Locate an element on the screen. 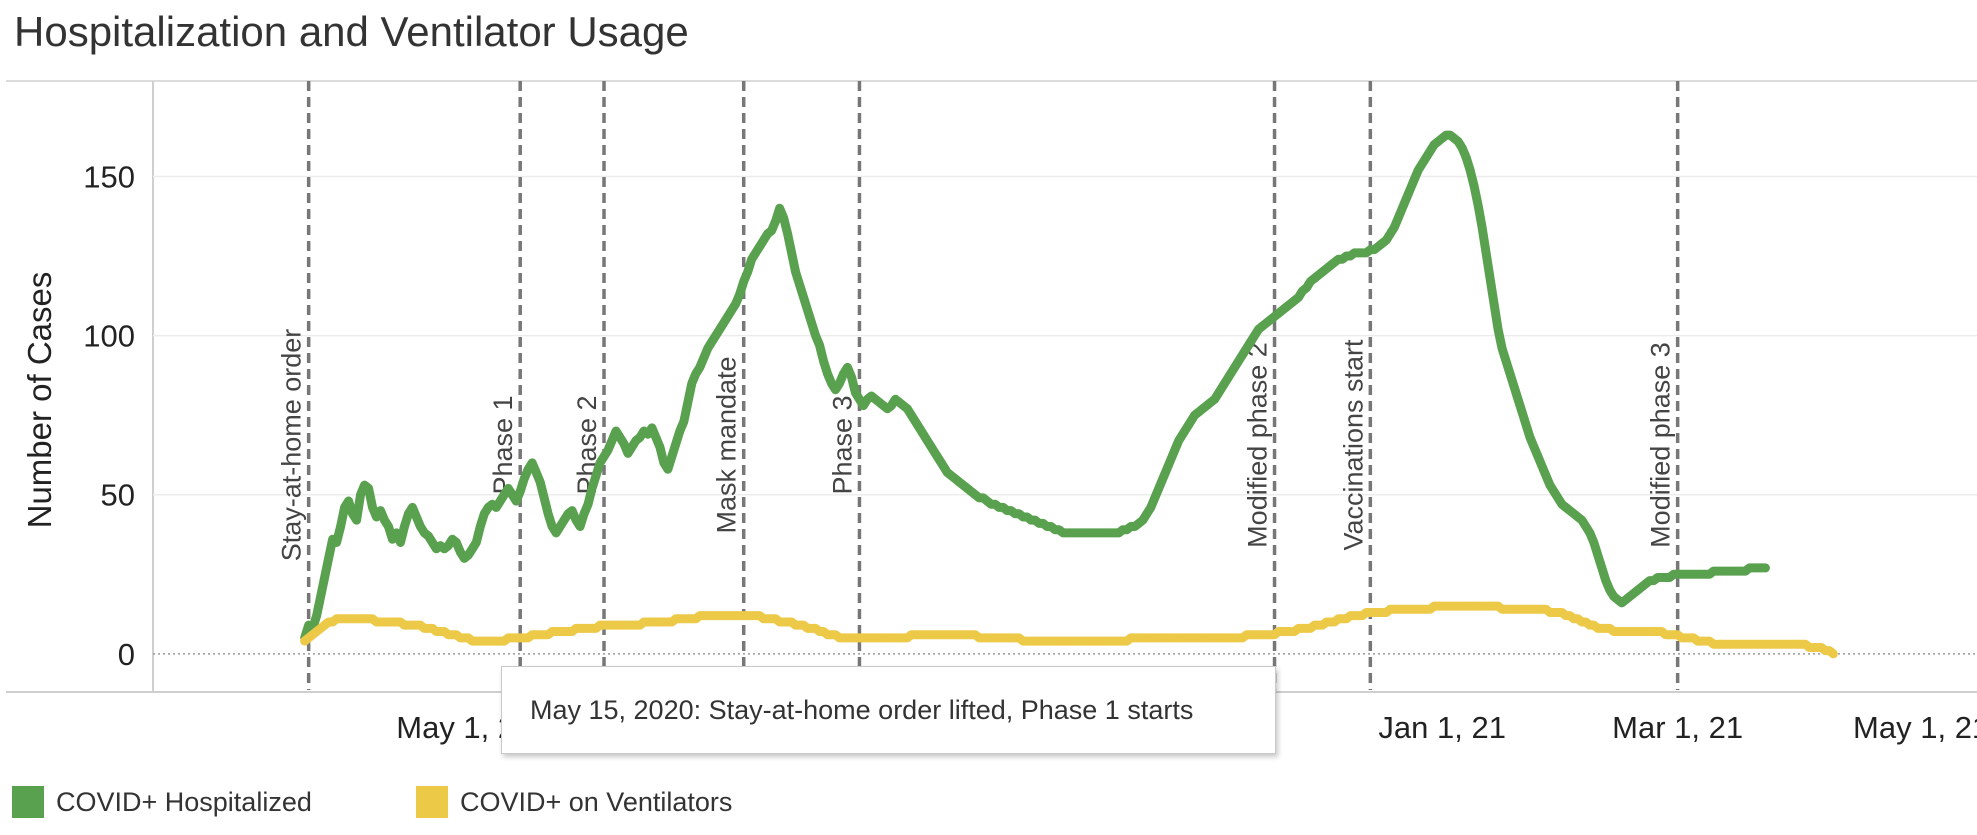  x-tick-label: Jan 1, 21 is located at coordinates (1442, 727).